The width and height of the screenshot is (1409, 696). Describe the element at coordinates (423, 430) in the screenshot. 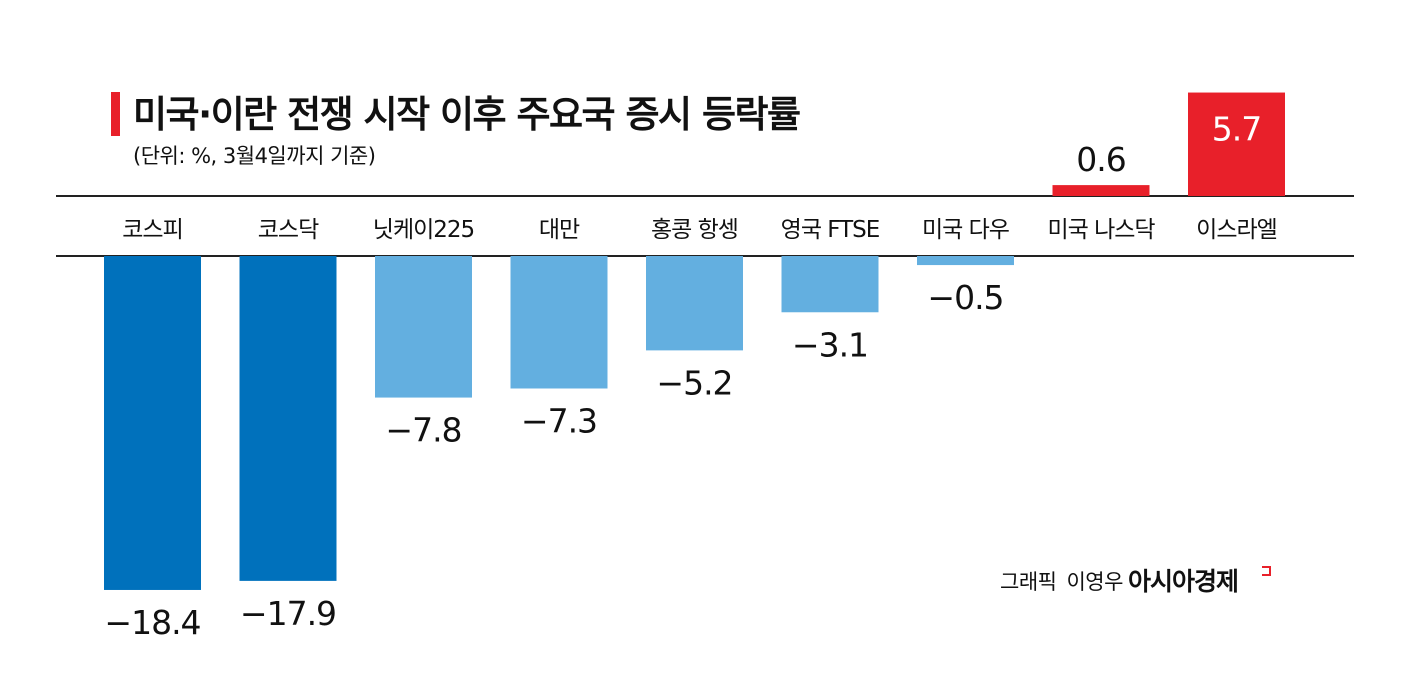

I see `value-label-2: −7.8` at that location.